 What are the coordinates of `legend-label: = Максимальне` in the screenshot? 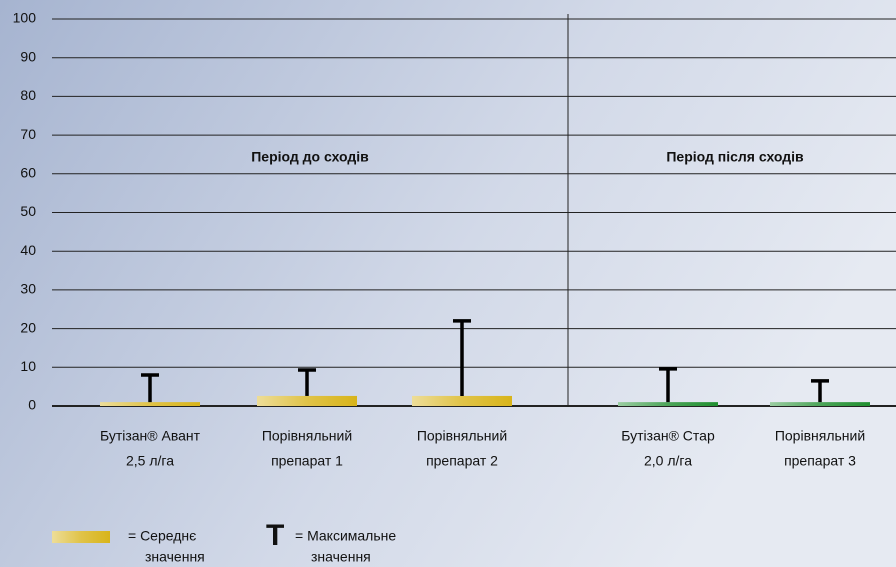 It's located at (345, 536).